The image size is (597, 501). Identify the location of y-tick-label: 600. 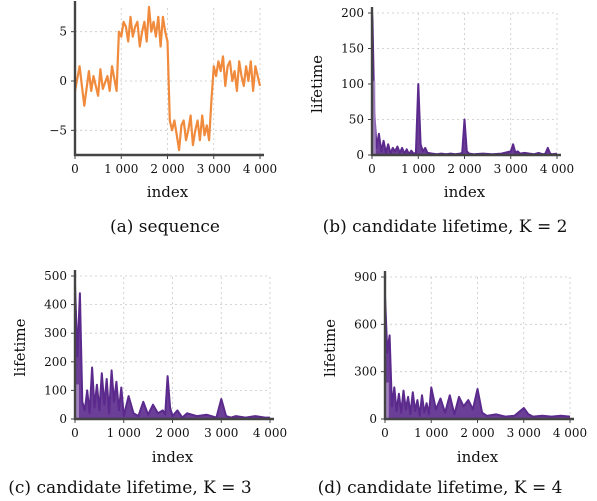
(365, 324).